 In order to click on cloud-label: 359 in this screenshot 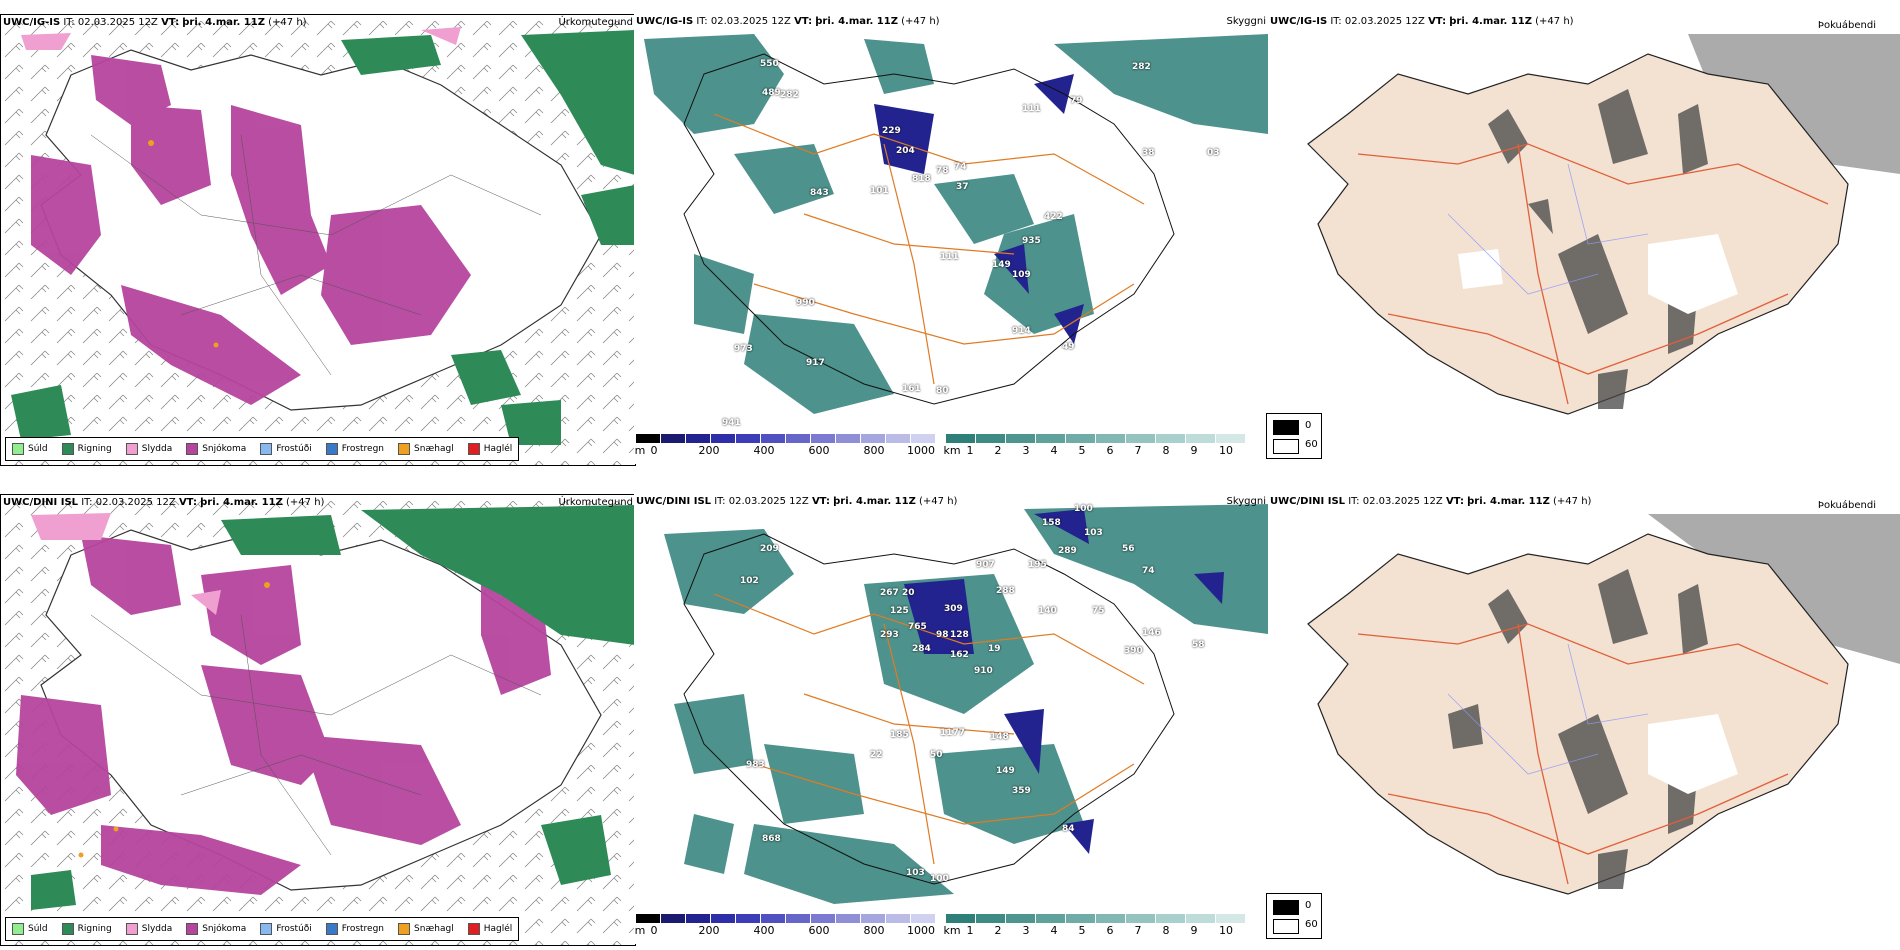, I will do `click(1021, 791)`.